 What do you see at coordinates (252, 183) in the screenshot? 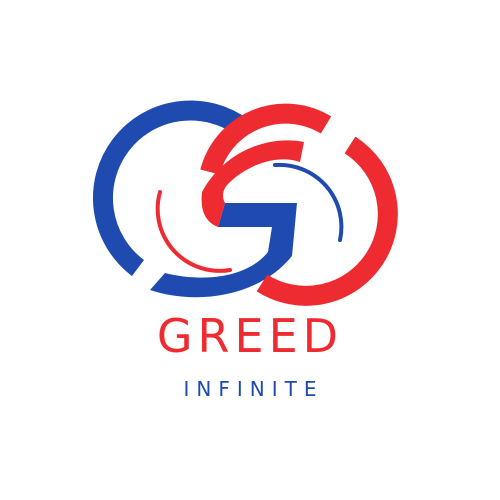
I see `red-g-stem` at bounding box center [252, 183].